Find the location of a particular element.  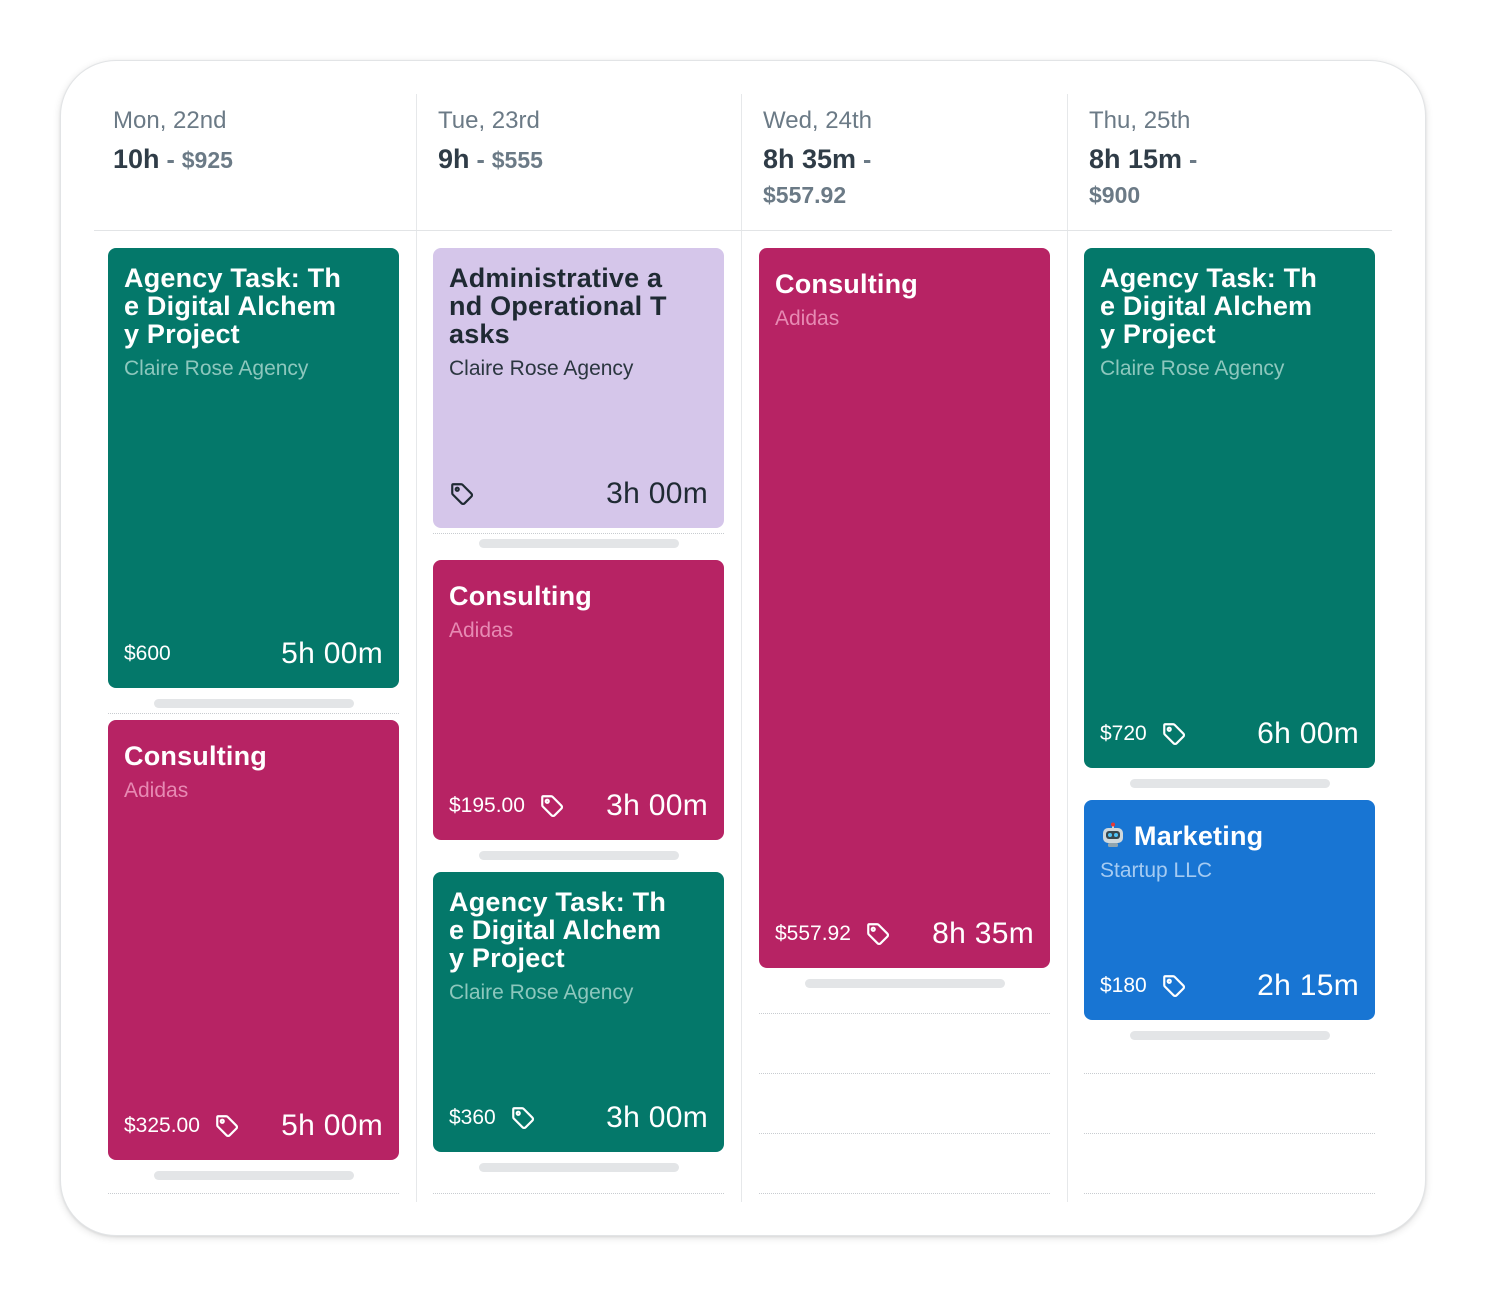

day-summary: 8h 35m - $557.92 is located at coordinates (893, 177).